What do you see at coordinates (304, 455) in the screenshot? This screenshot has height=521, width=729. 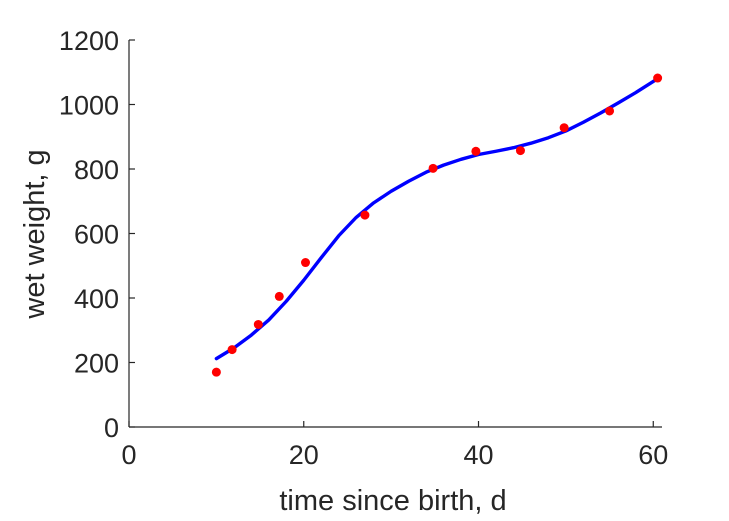 I see `x-tick-label: 20` at bounding box center [304, 455].